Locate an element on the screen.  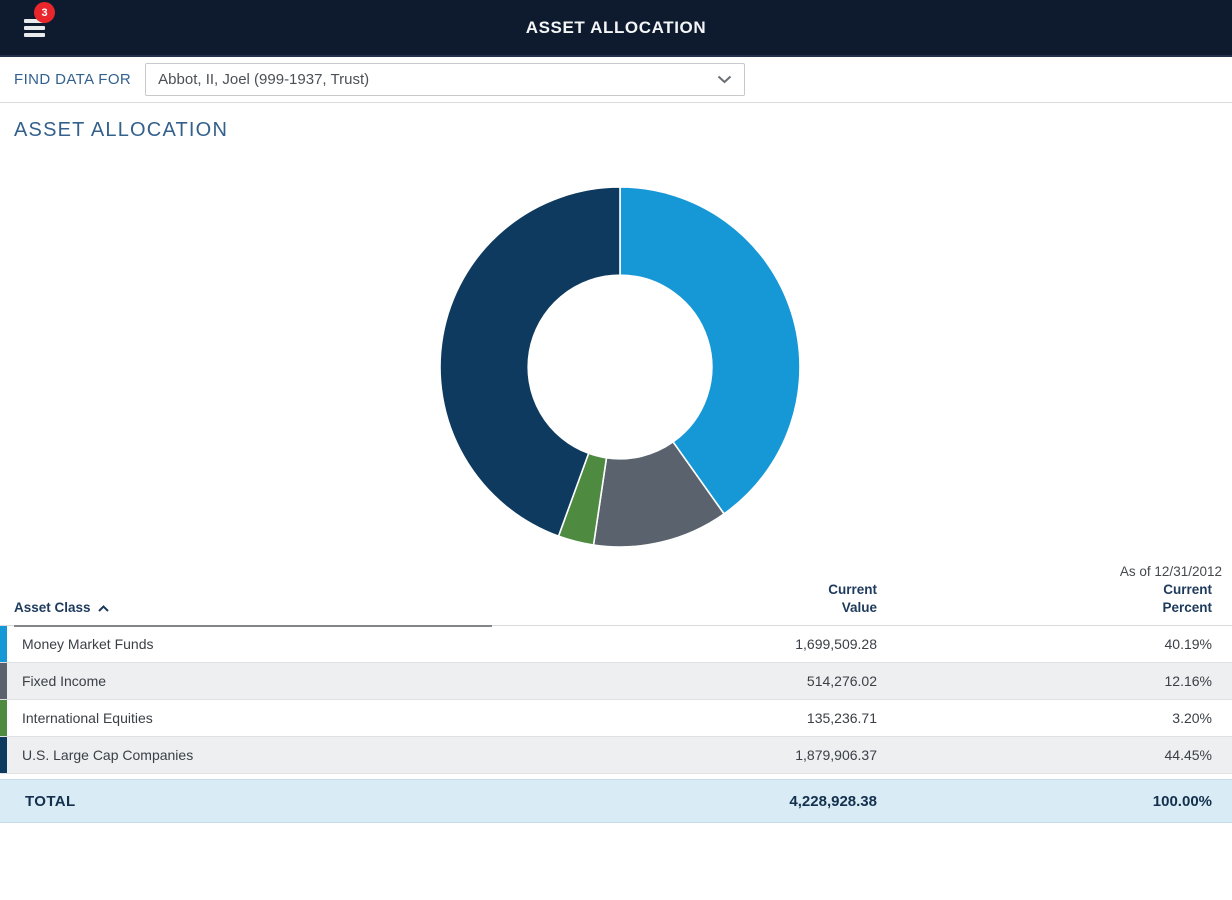
page-title: ASSET ALLOCATION is located at coordinates (121, 130).